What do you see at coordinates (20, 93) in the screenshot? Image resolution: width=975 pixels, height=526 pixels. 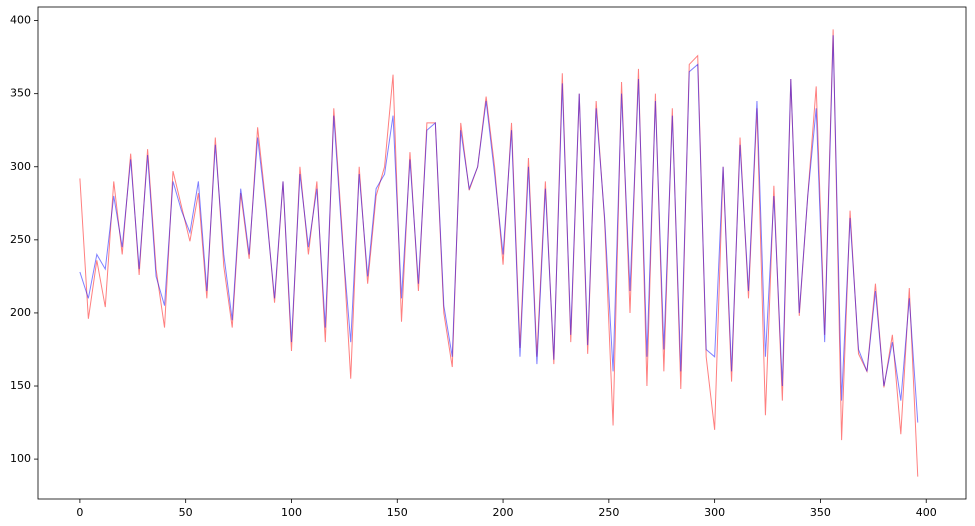 I see `y-tick-label: 350` at bounding box center [20, 93].